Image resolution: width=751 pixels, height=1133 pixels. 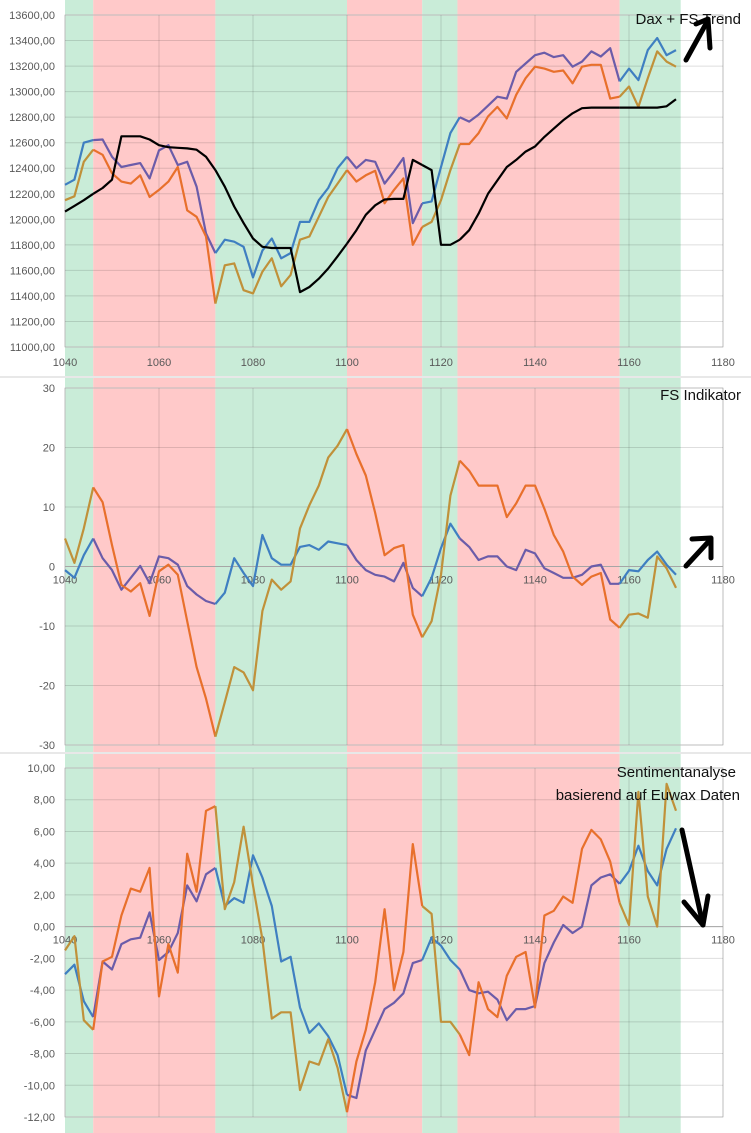 What do you see at coordinates (32, 42) in the screenshot?
I see `y-tick-label: 13400,00` at bounding box center [32, 42].